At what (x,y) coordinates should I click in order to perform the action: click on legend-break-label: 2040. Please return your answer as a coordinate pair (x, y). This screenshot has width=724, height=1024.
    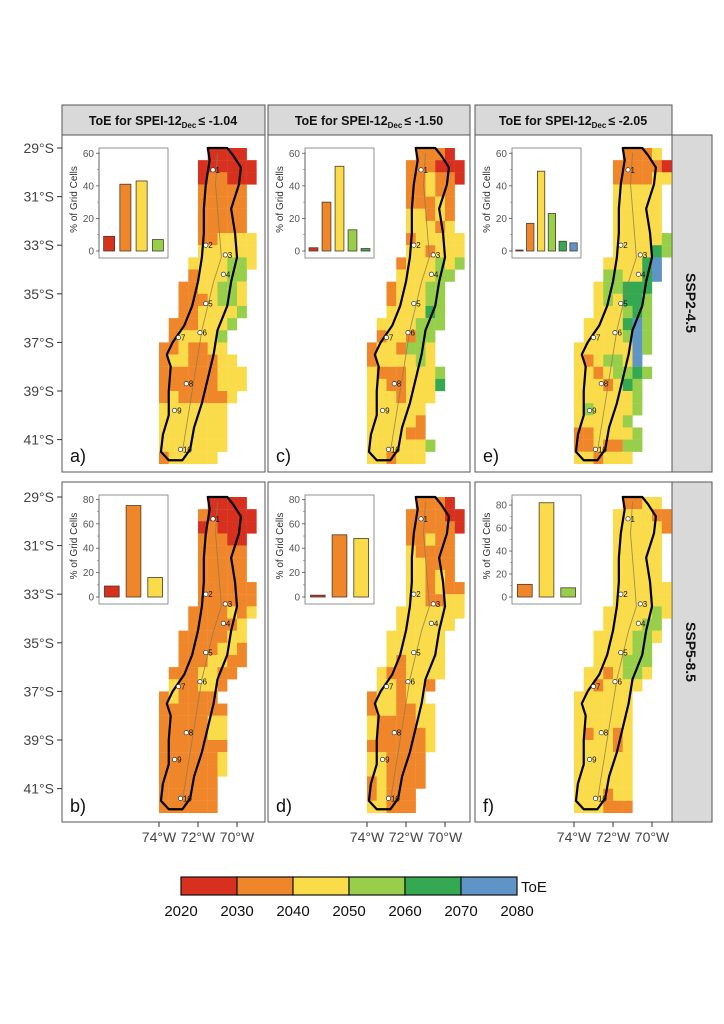
    Looking at the image, I should click on (292, 911).